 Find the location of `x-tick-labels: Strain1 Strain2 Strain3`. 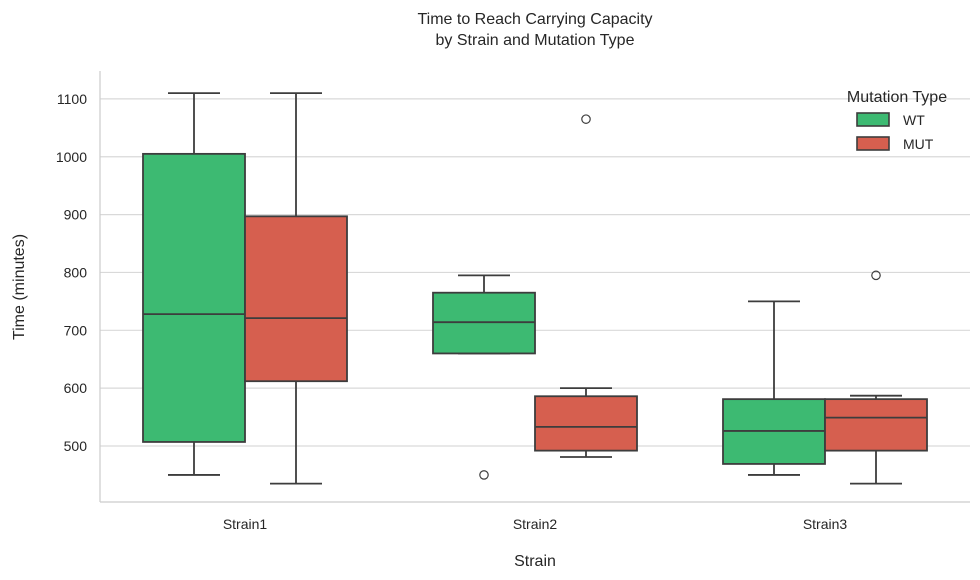

x-tick-labels: Strain1 Strain2 Strain3 is located at coordinates (535, 524).